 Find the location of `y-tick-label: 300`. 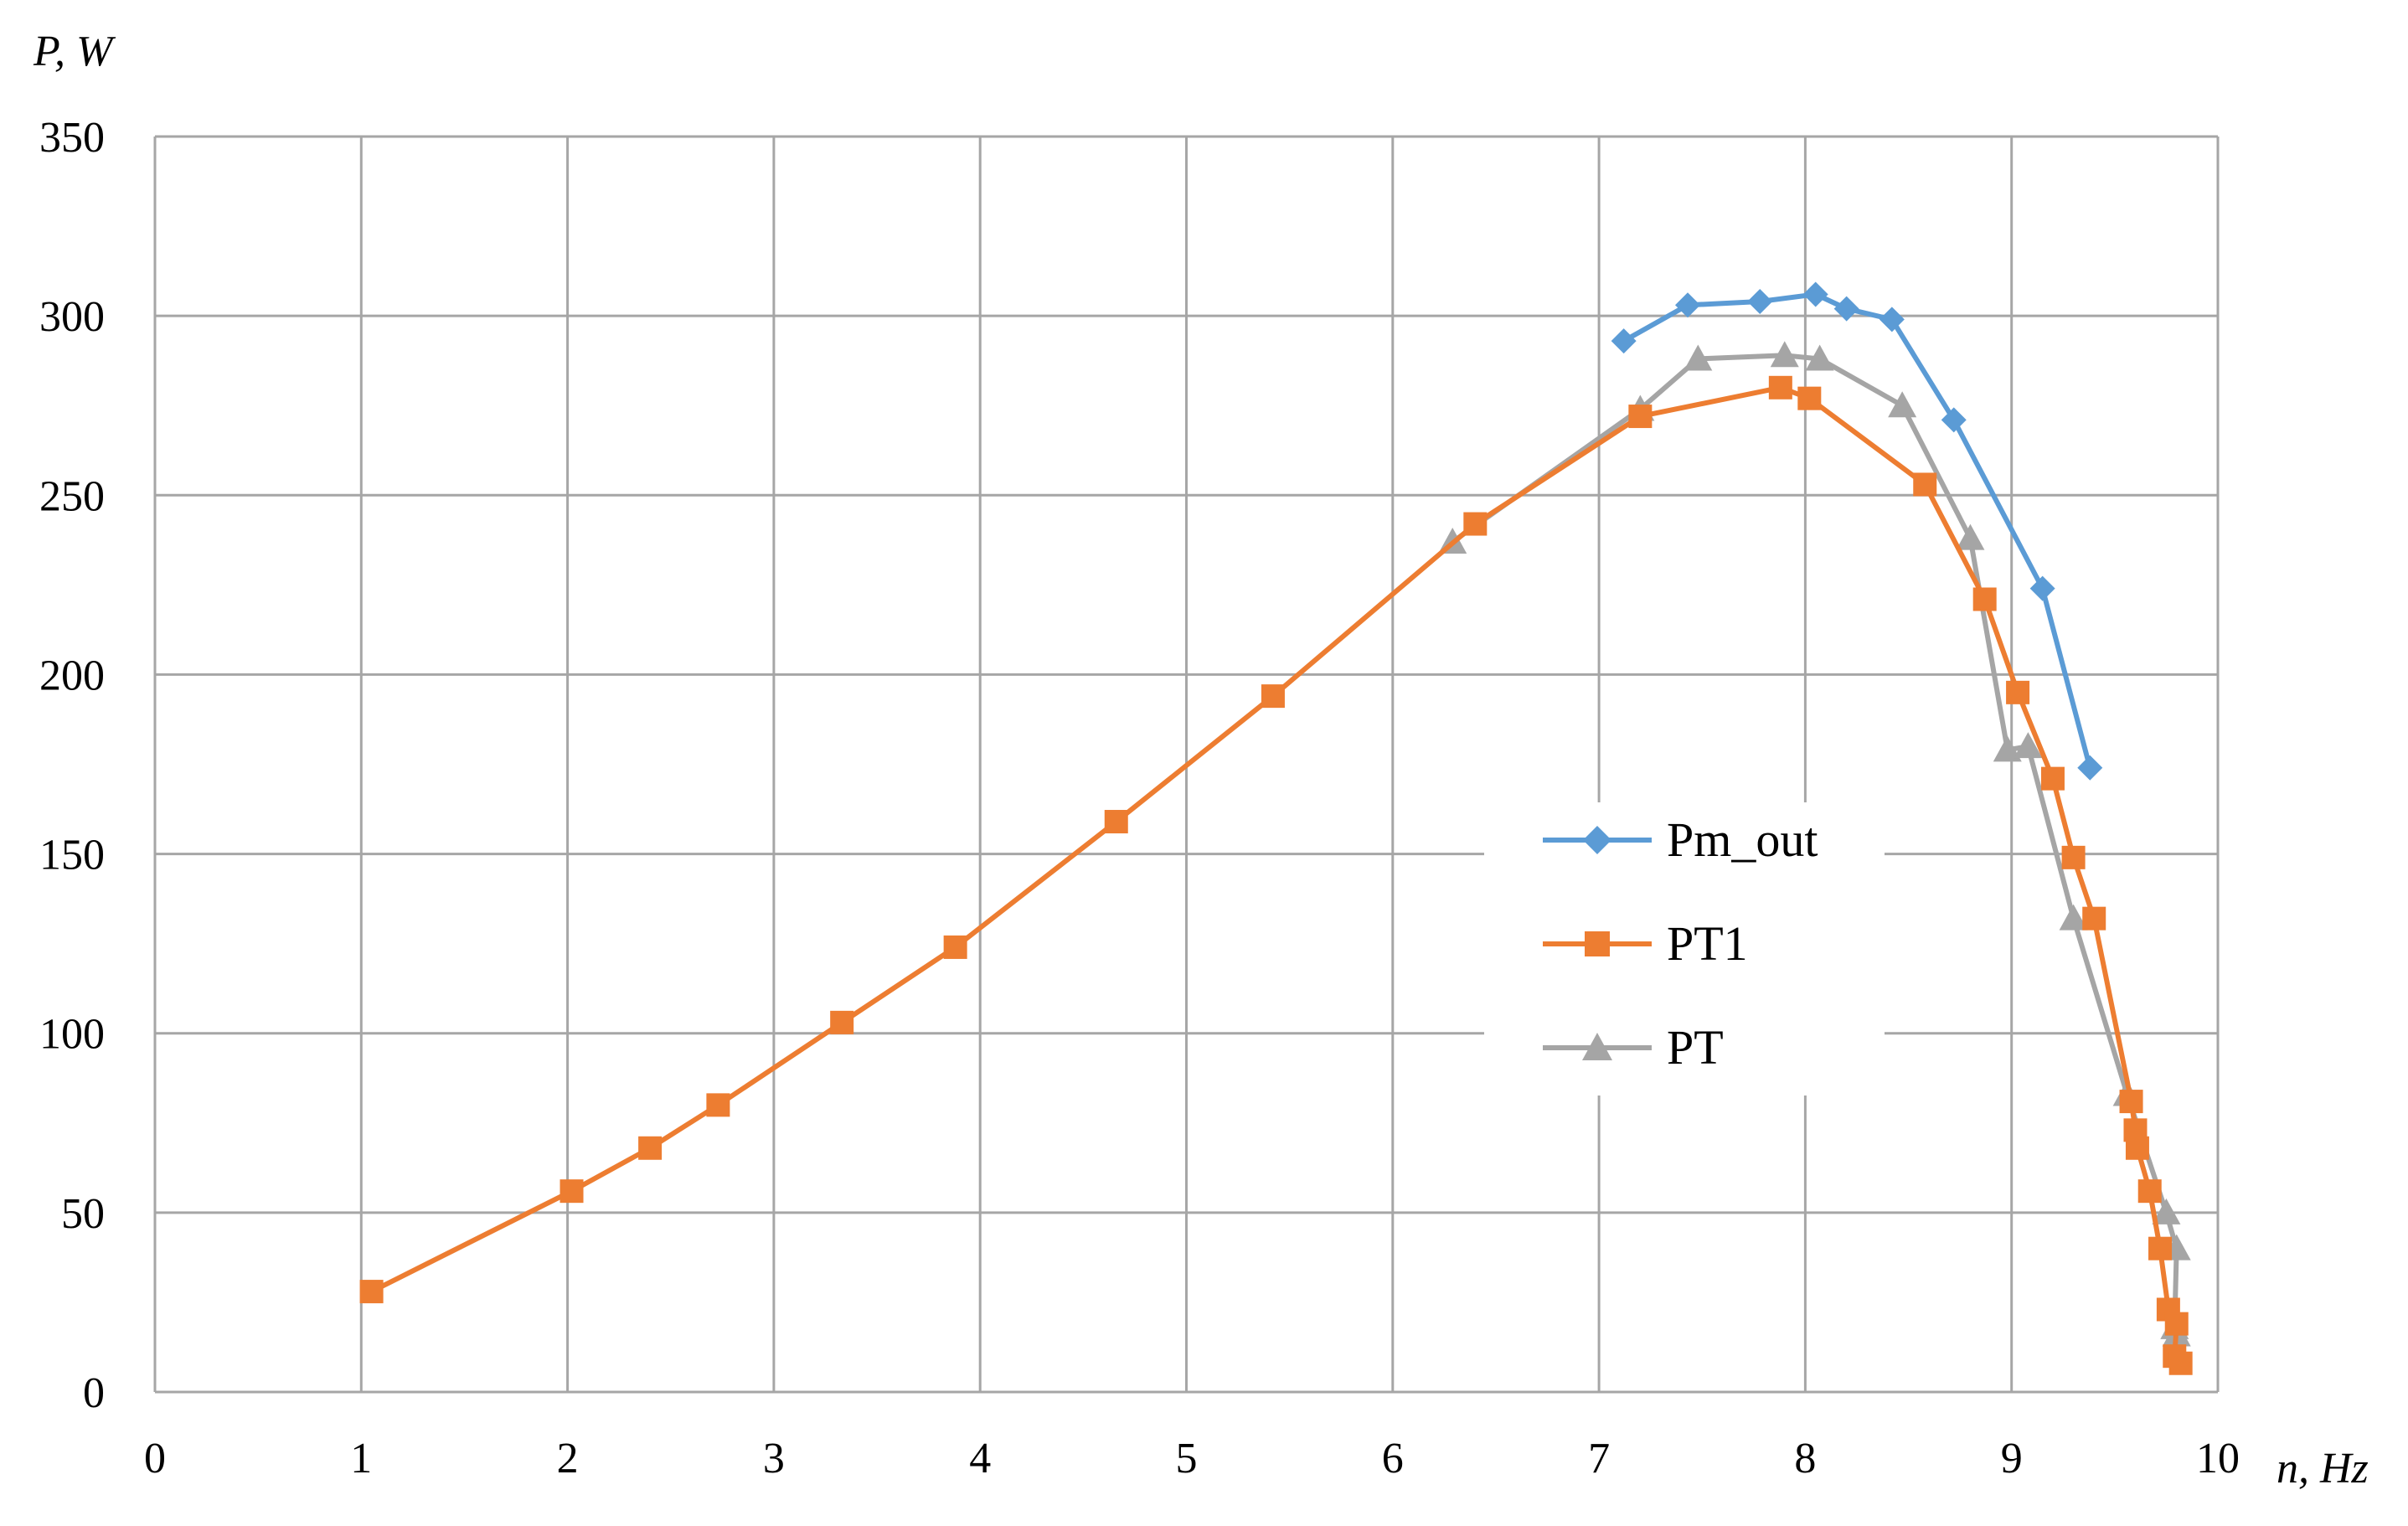

y-tick-label: 300 is located at coordinates (72, 317).